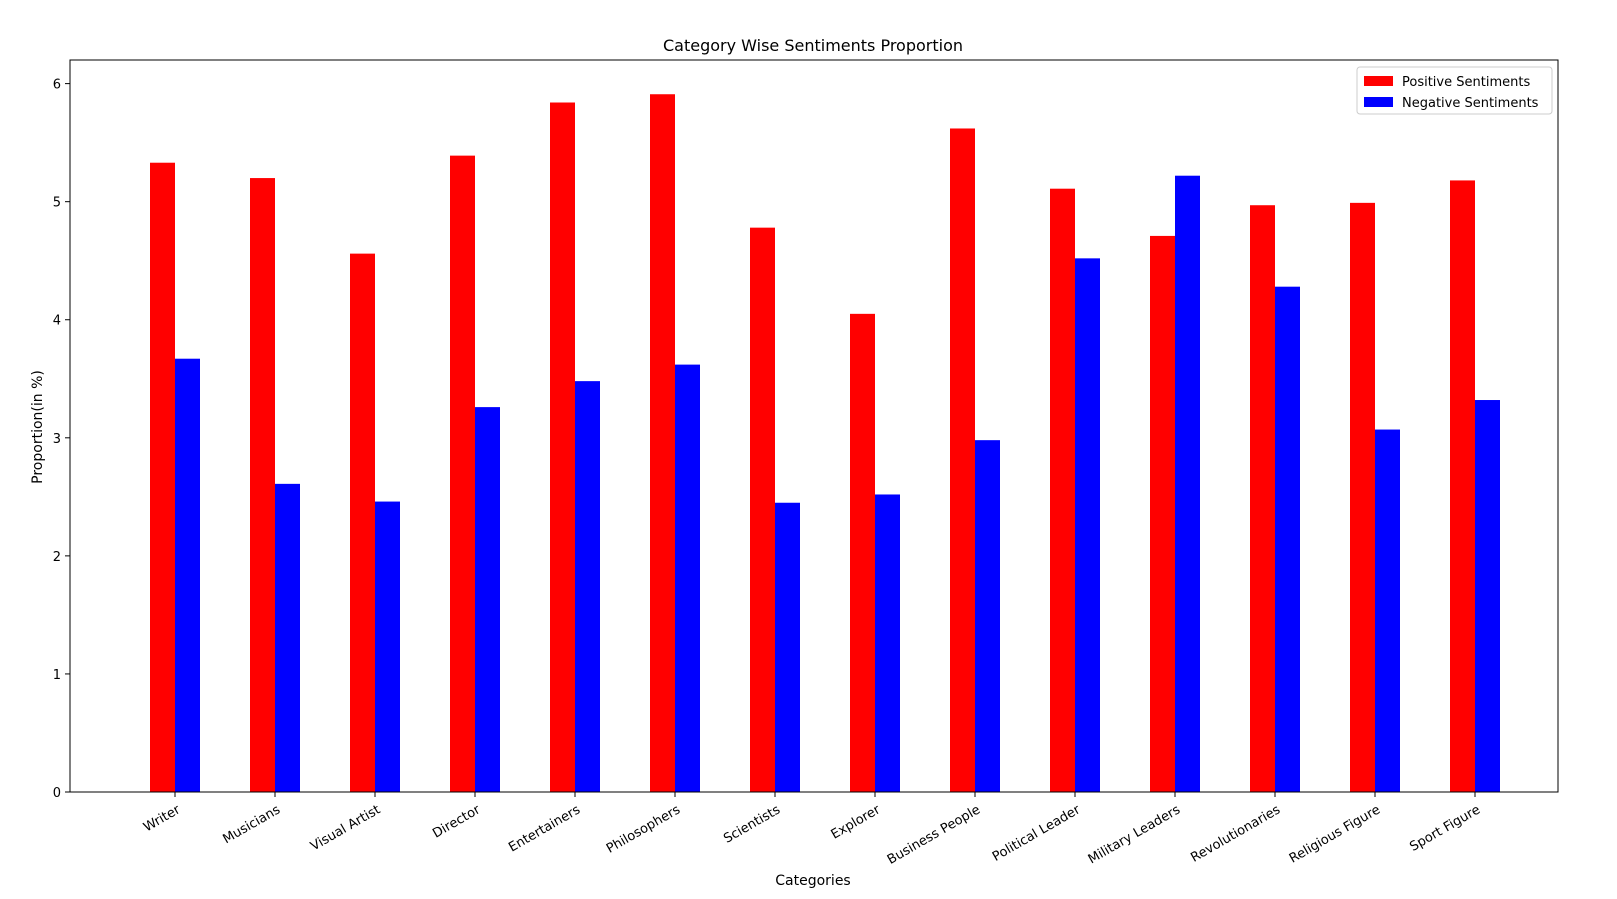 This screenshot has width=1617, height=899. What do you see at coordinates (1470, 103) in the screenshot?
I see `legend-label: Negative Sentiments` at bounding box center [1470, 103].